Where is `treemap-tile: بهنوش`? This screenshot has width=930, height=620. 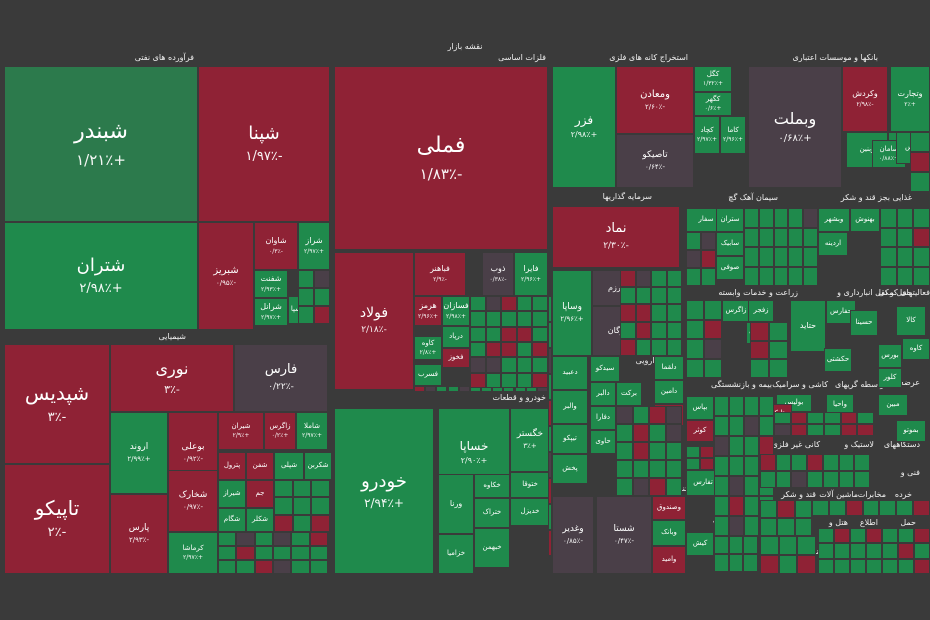 treemap-tile: بهنوش is located at coordinates (865, 220).